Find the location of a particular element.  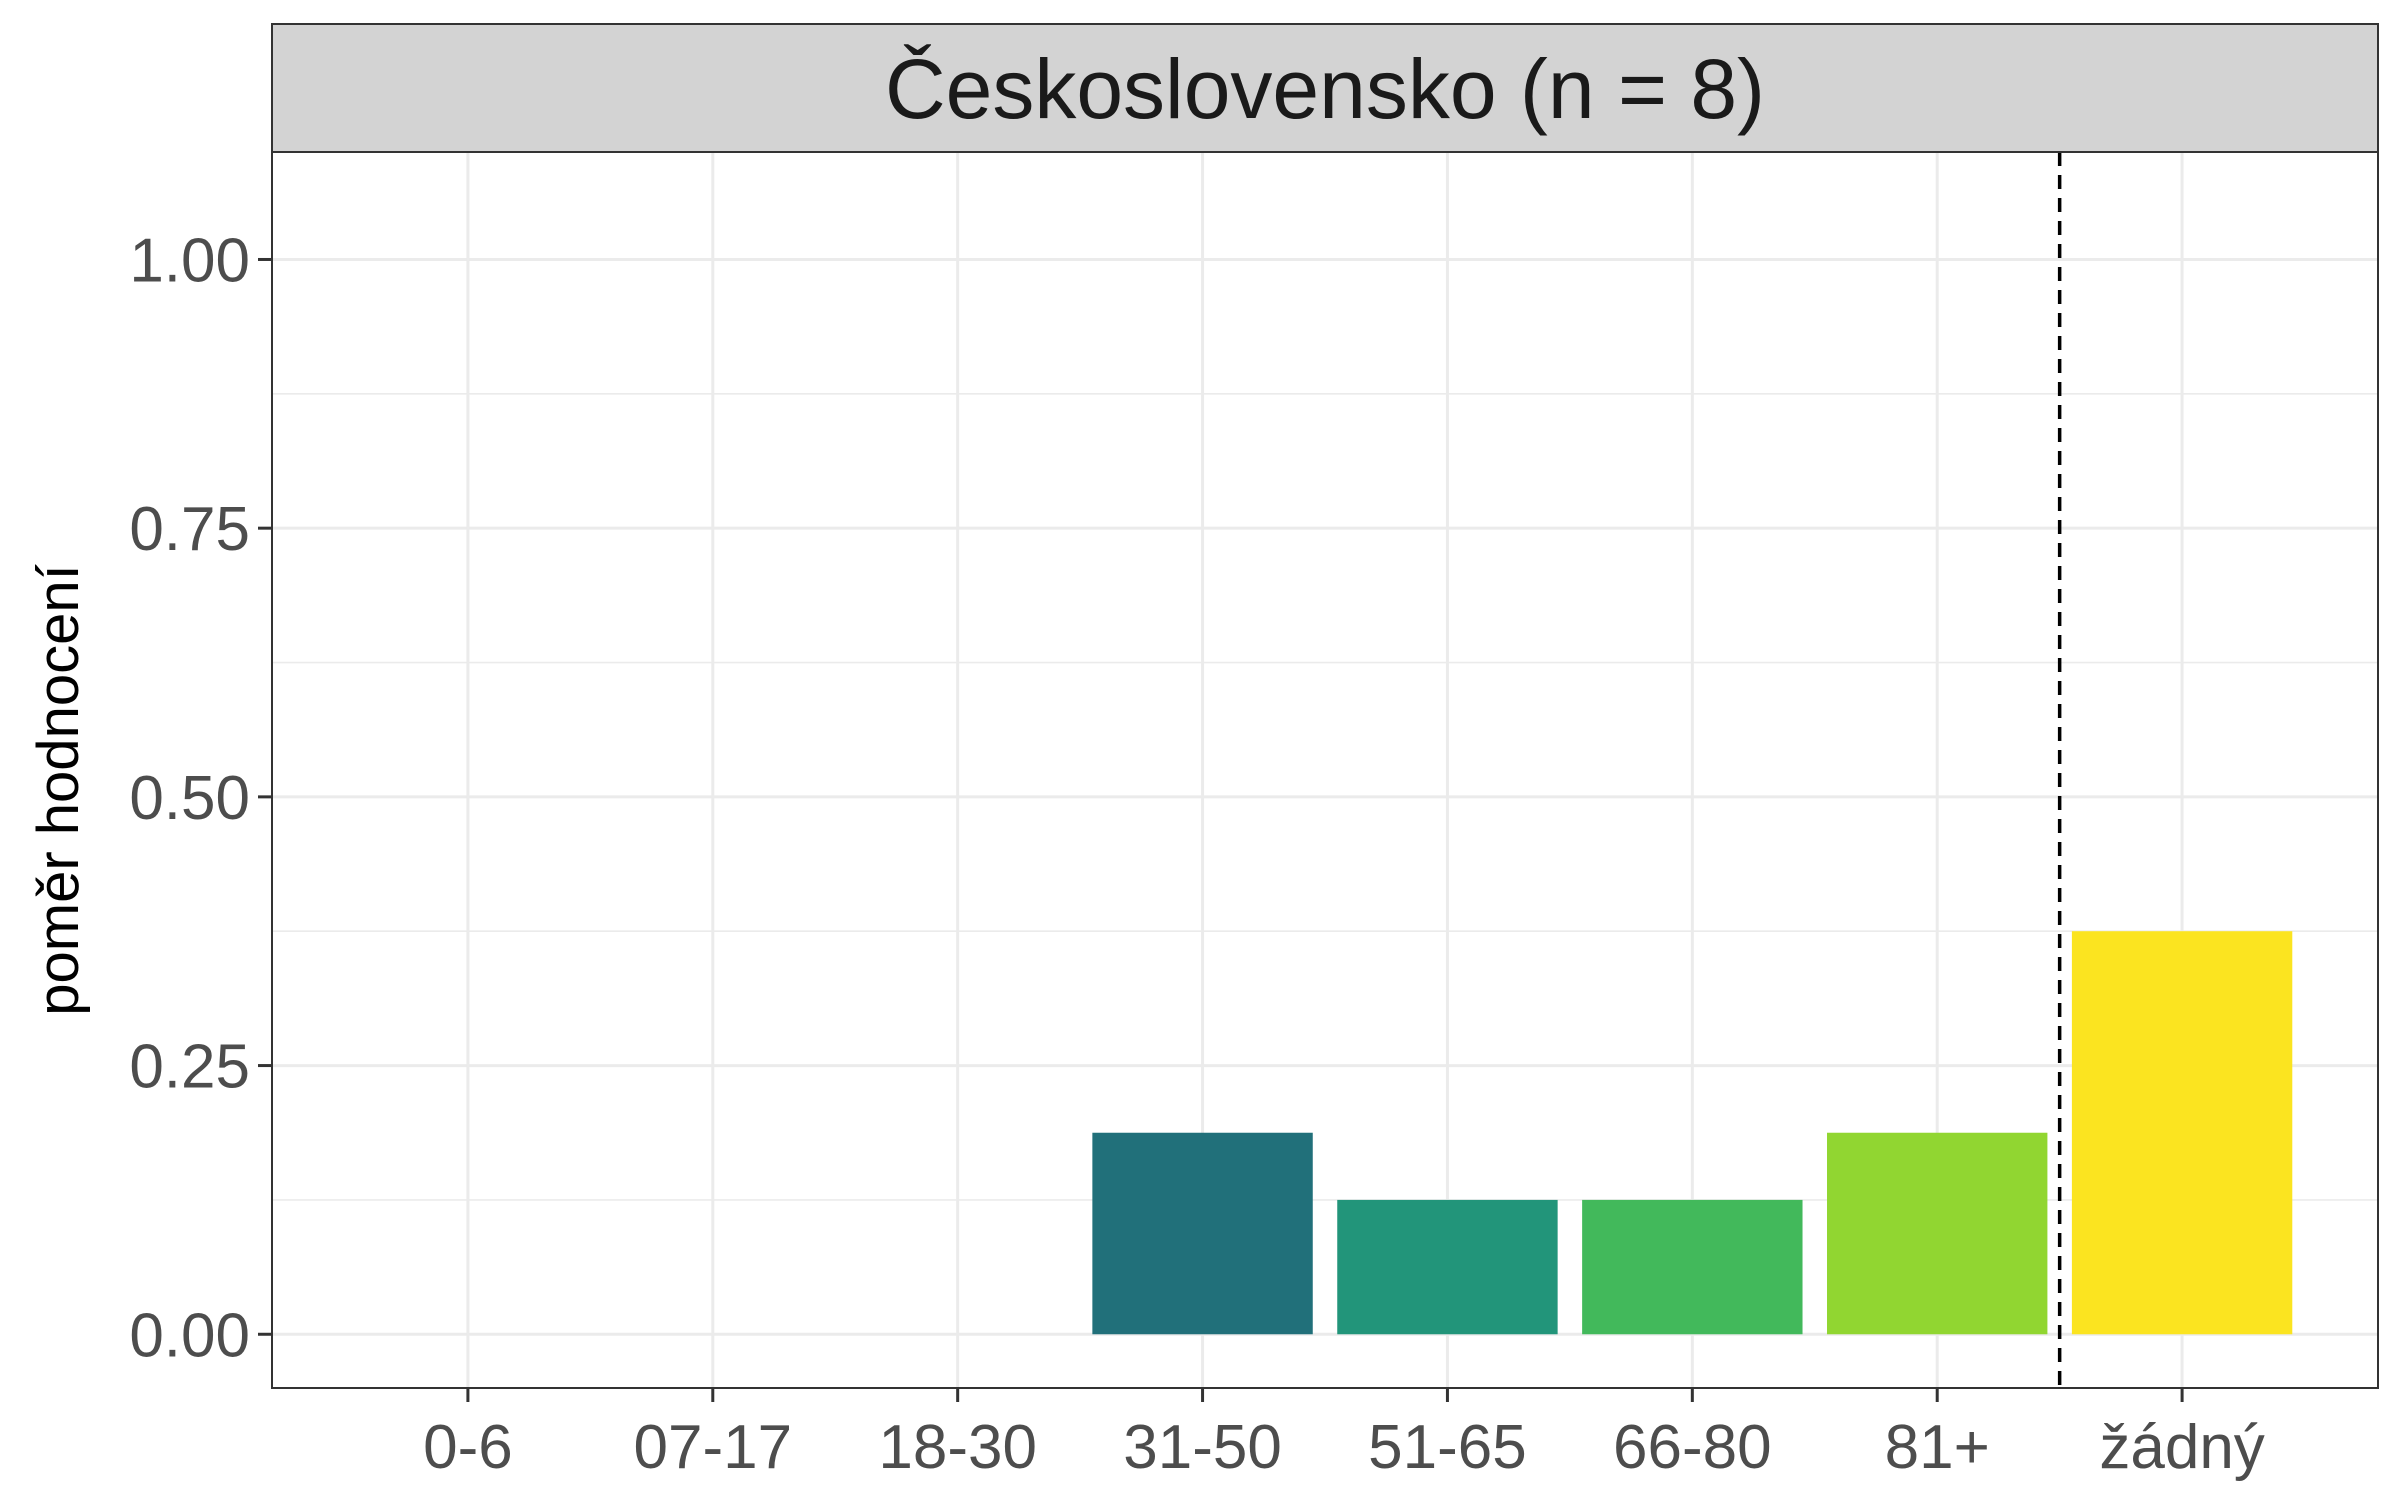

y-tick-label: 1.00 is located at coordinates (189, 260).